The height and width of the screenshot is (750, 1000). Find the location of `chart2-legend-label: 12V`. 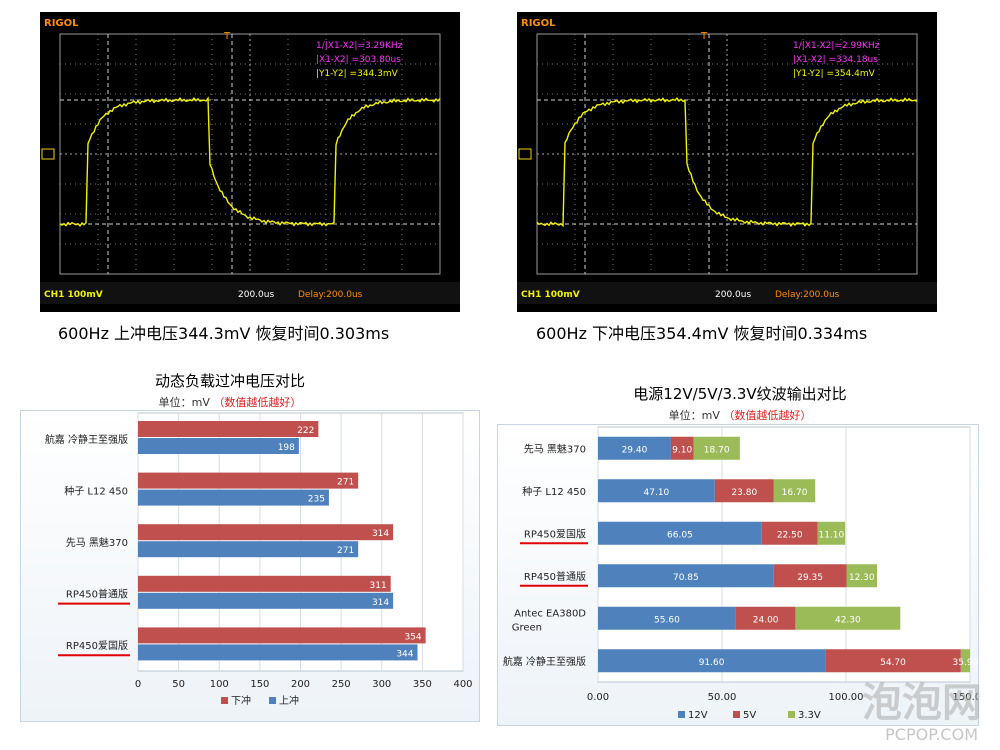

chart2-legend-label: 12V is located at coordinates (698, 715).